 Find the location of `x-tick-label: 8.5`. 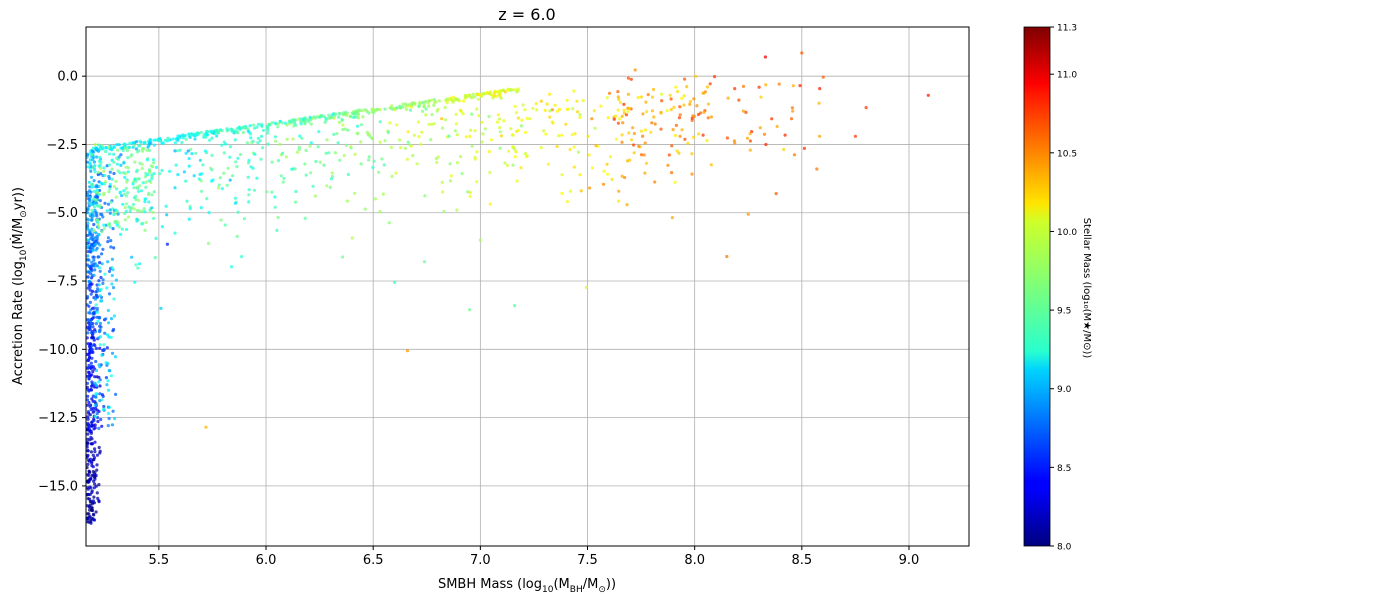

x-tick-label: 8.5 is located at coordinates (801, 560).